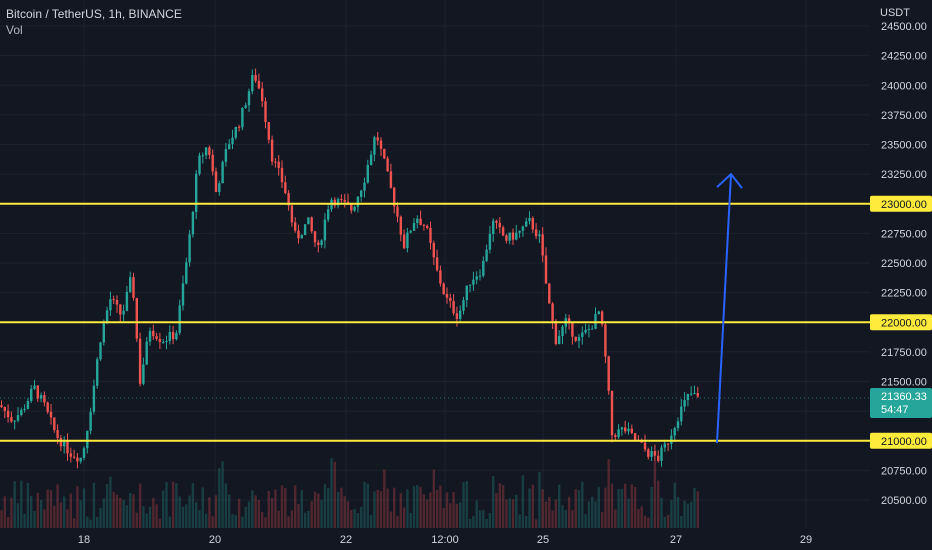 The image size is (932, 550). What do you see at coordinates (901, 403) in the screenshot?
I see `last-price-badge: 21360.33 54:47` at bounding box center [901, 403].